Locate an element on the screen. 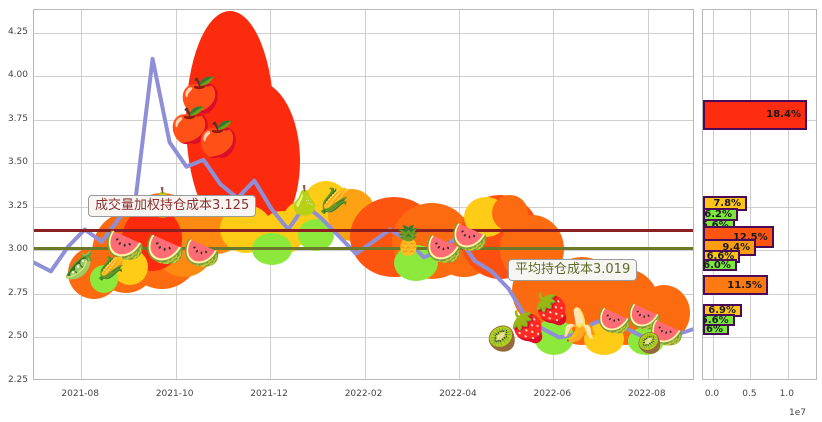 The width and height of the screenshot is (822, 422). volume-bar: 11.5% is located at coordinates (735, 285).